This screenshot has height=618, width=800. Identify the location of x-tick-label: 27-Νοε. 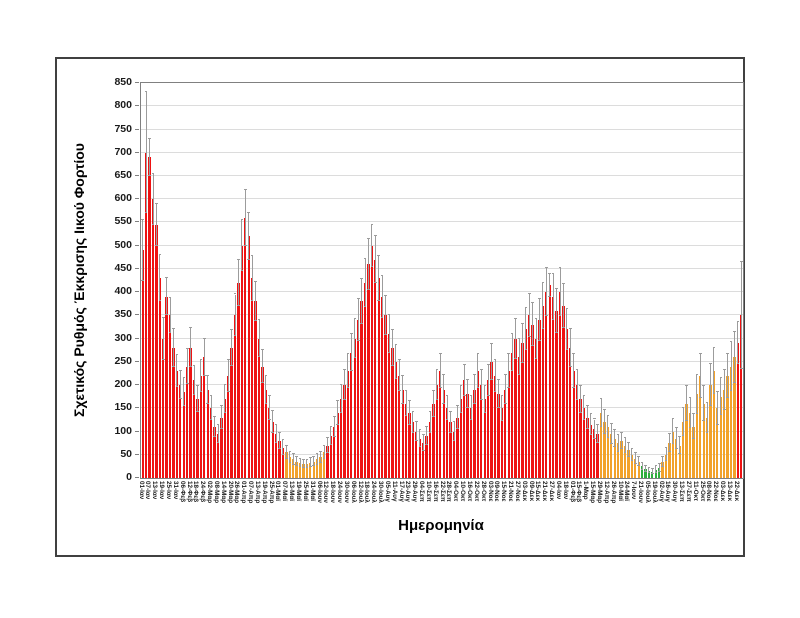
(517, 491).